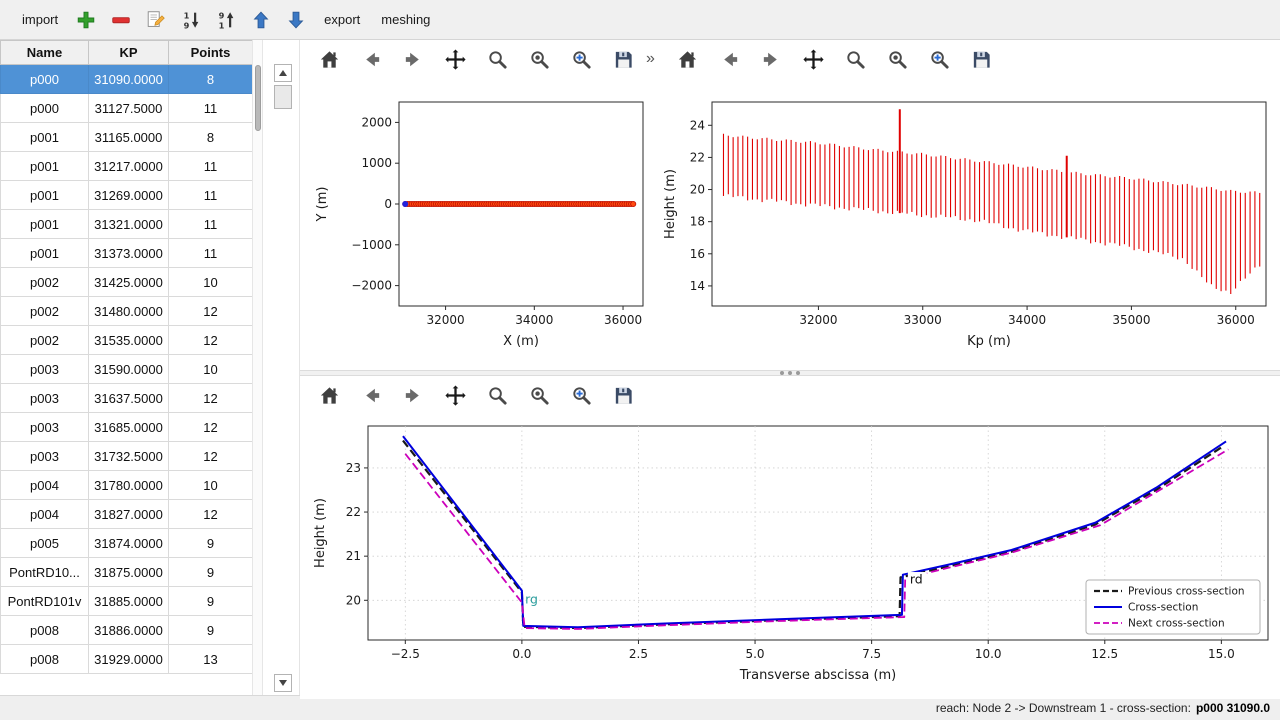  I want to click on table-row: p004 31827.0000 12, so click(126, 514).